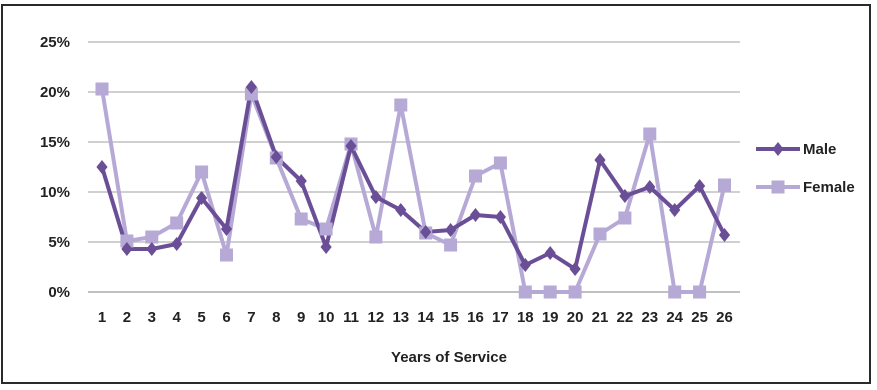  I want to click on x-tick-label: 6, so click(226, 317).